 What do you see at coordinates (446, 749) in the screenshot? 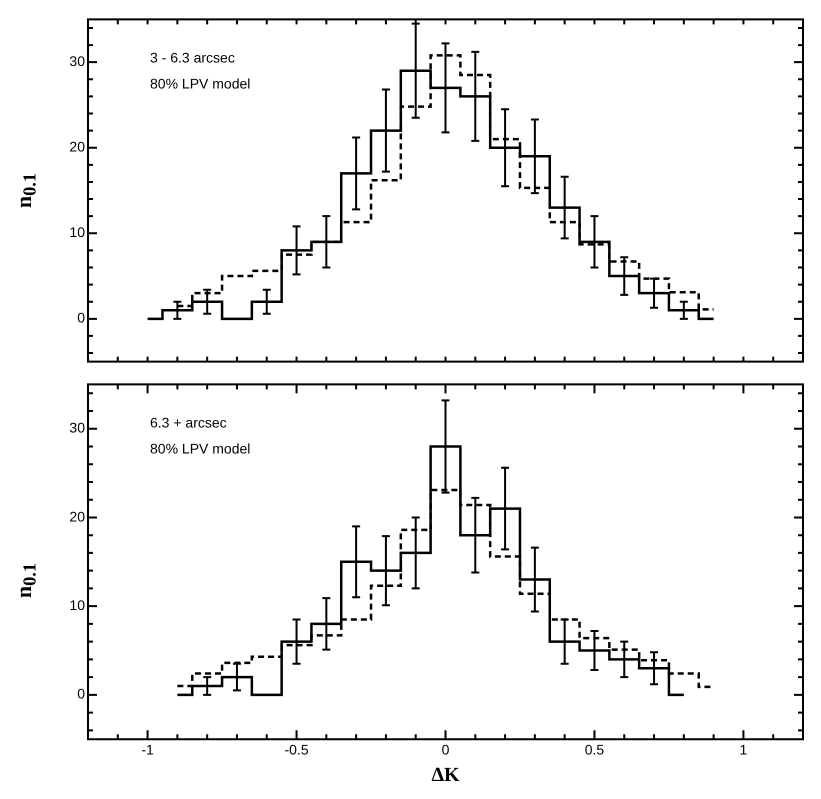
I see `x-tick-label: 0` at bounding box center [446, 749].